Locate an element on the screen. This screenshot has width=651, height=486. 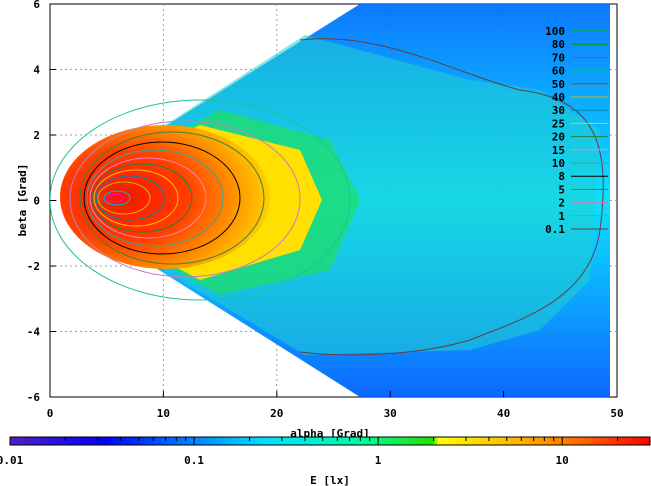
colorbar-tick-label: 10 is located at coordinates (562, 460).